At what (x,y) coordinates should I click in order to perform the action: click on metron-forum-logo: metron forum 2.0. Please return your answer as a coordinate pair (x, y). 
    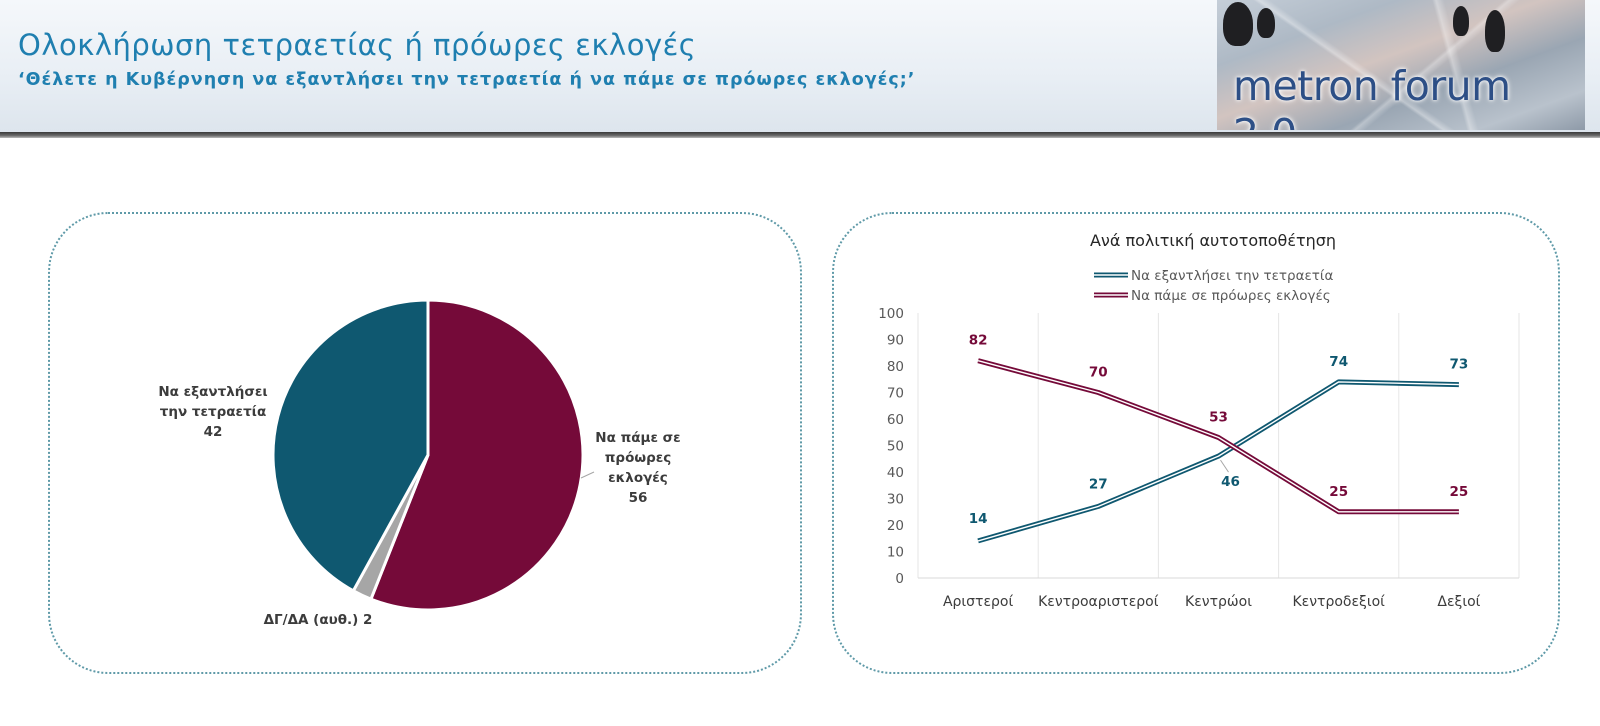
    Looking at the image, I should click on (1401, 65).